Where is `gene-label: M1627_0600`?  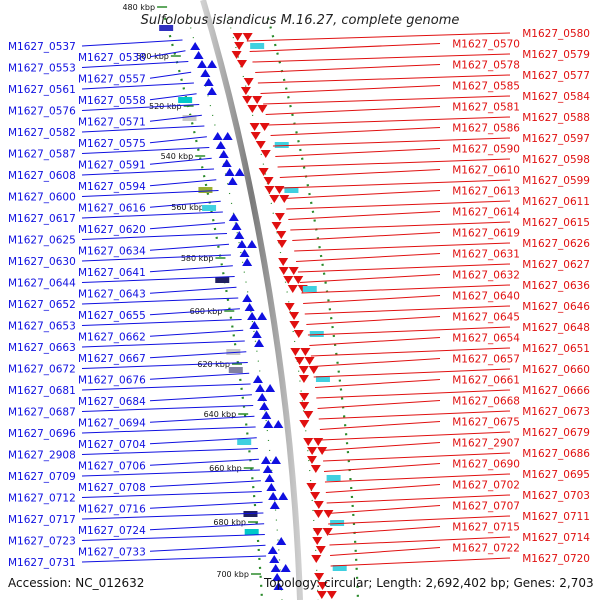 gene-label: M1627_0600 is located at coordinates (42, 198).